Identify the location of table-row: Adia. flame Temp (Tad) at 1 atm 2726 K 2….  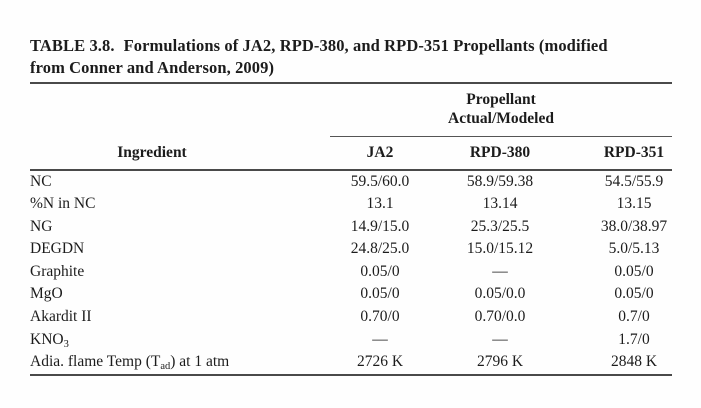
(351, 363).